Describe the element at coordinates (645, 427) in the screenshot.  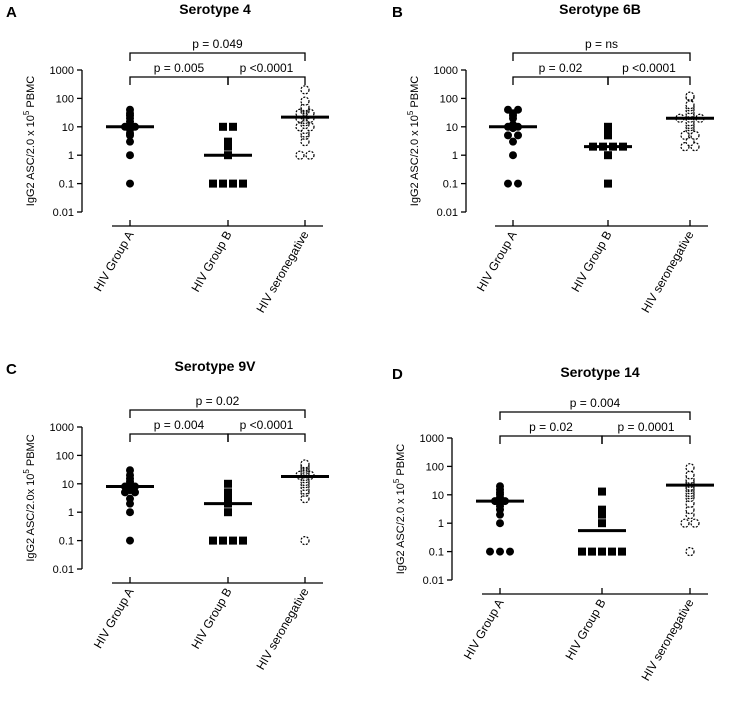
I see `p-value-label: p = 0.0001` at that location.